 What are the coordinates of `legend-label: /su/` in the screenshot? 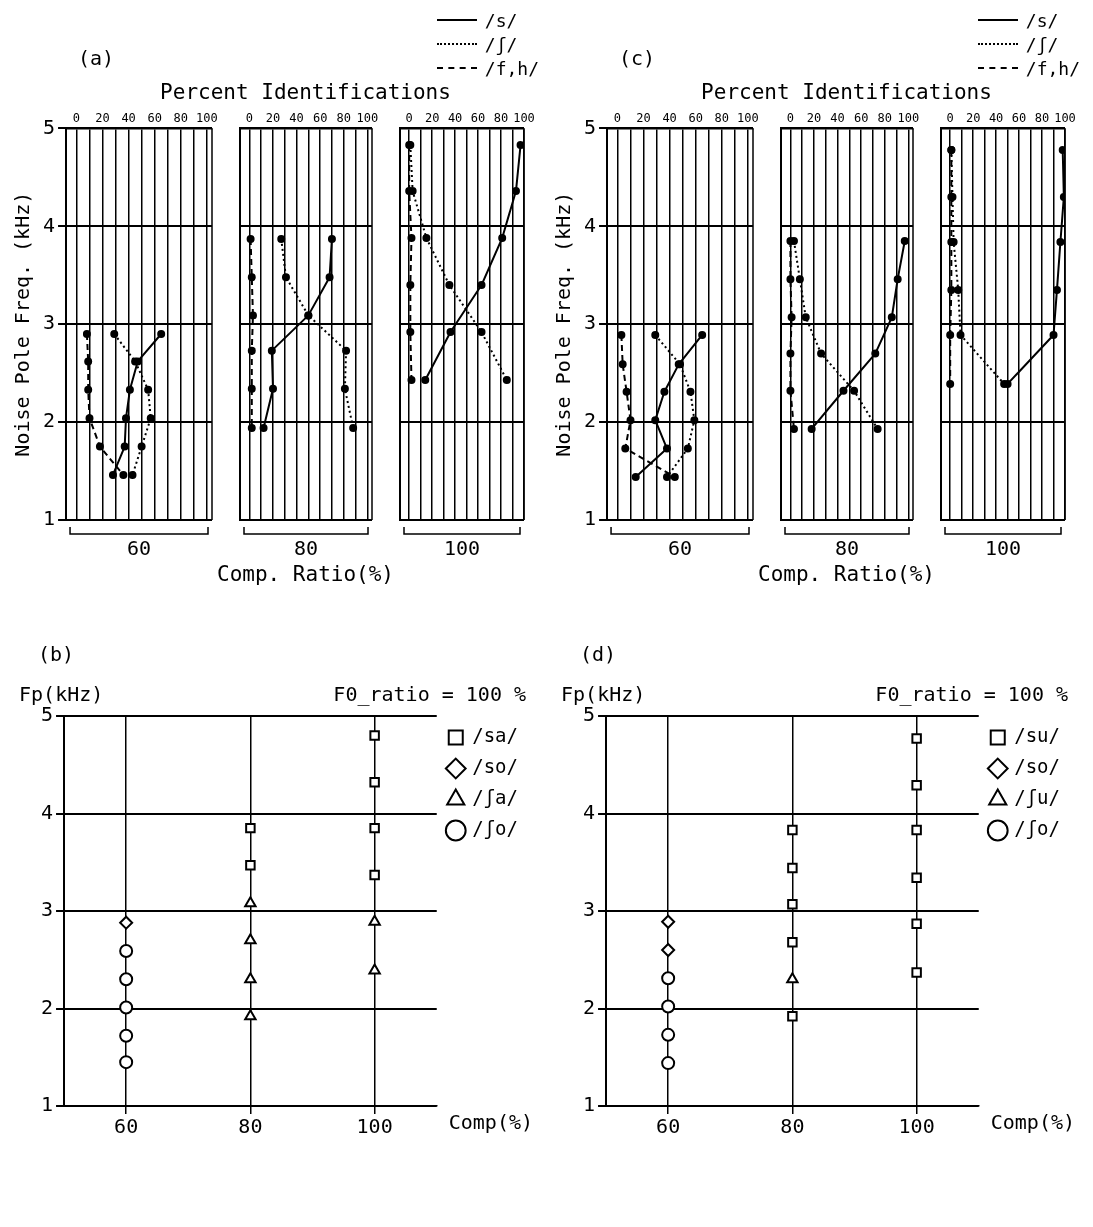 It's located at (1037, 735).